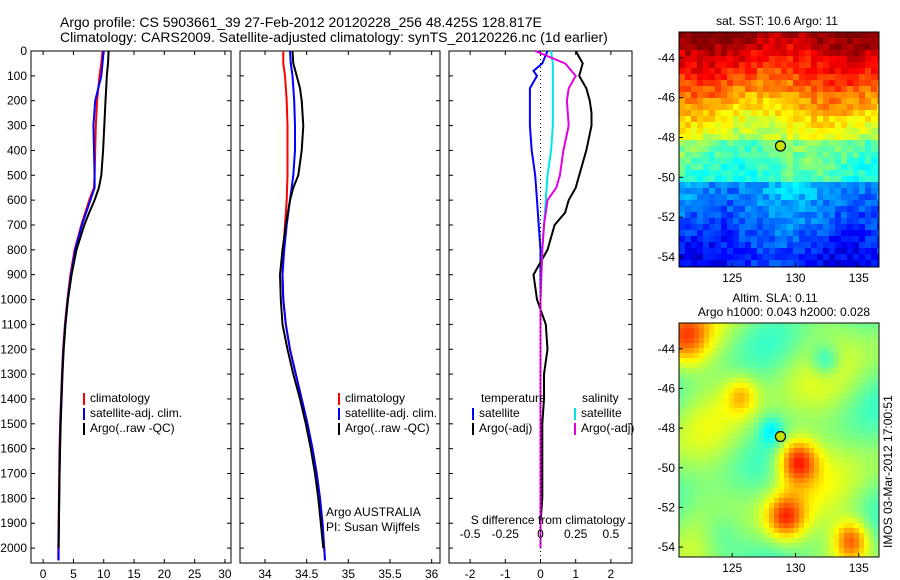 The image size is (900, 580). What do you see at coordinates (548, 520) in the screenshot?
I see `s-axis-label: S difference from climatology` at bounding box center [548, 520].